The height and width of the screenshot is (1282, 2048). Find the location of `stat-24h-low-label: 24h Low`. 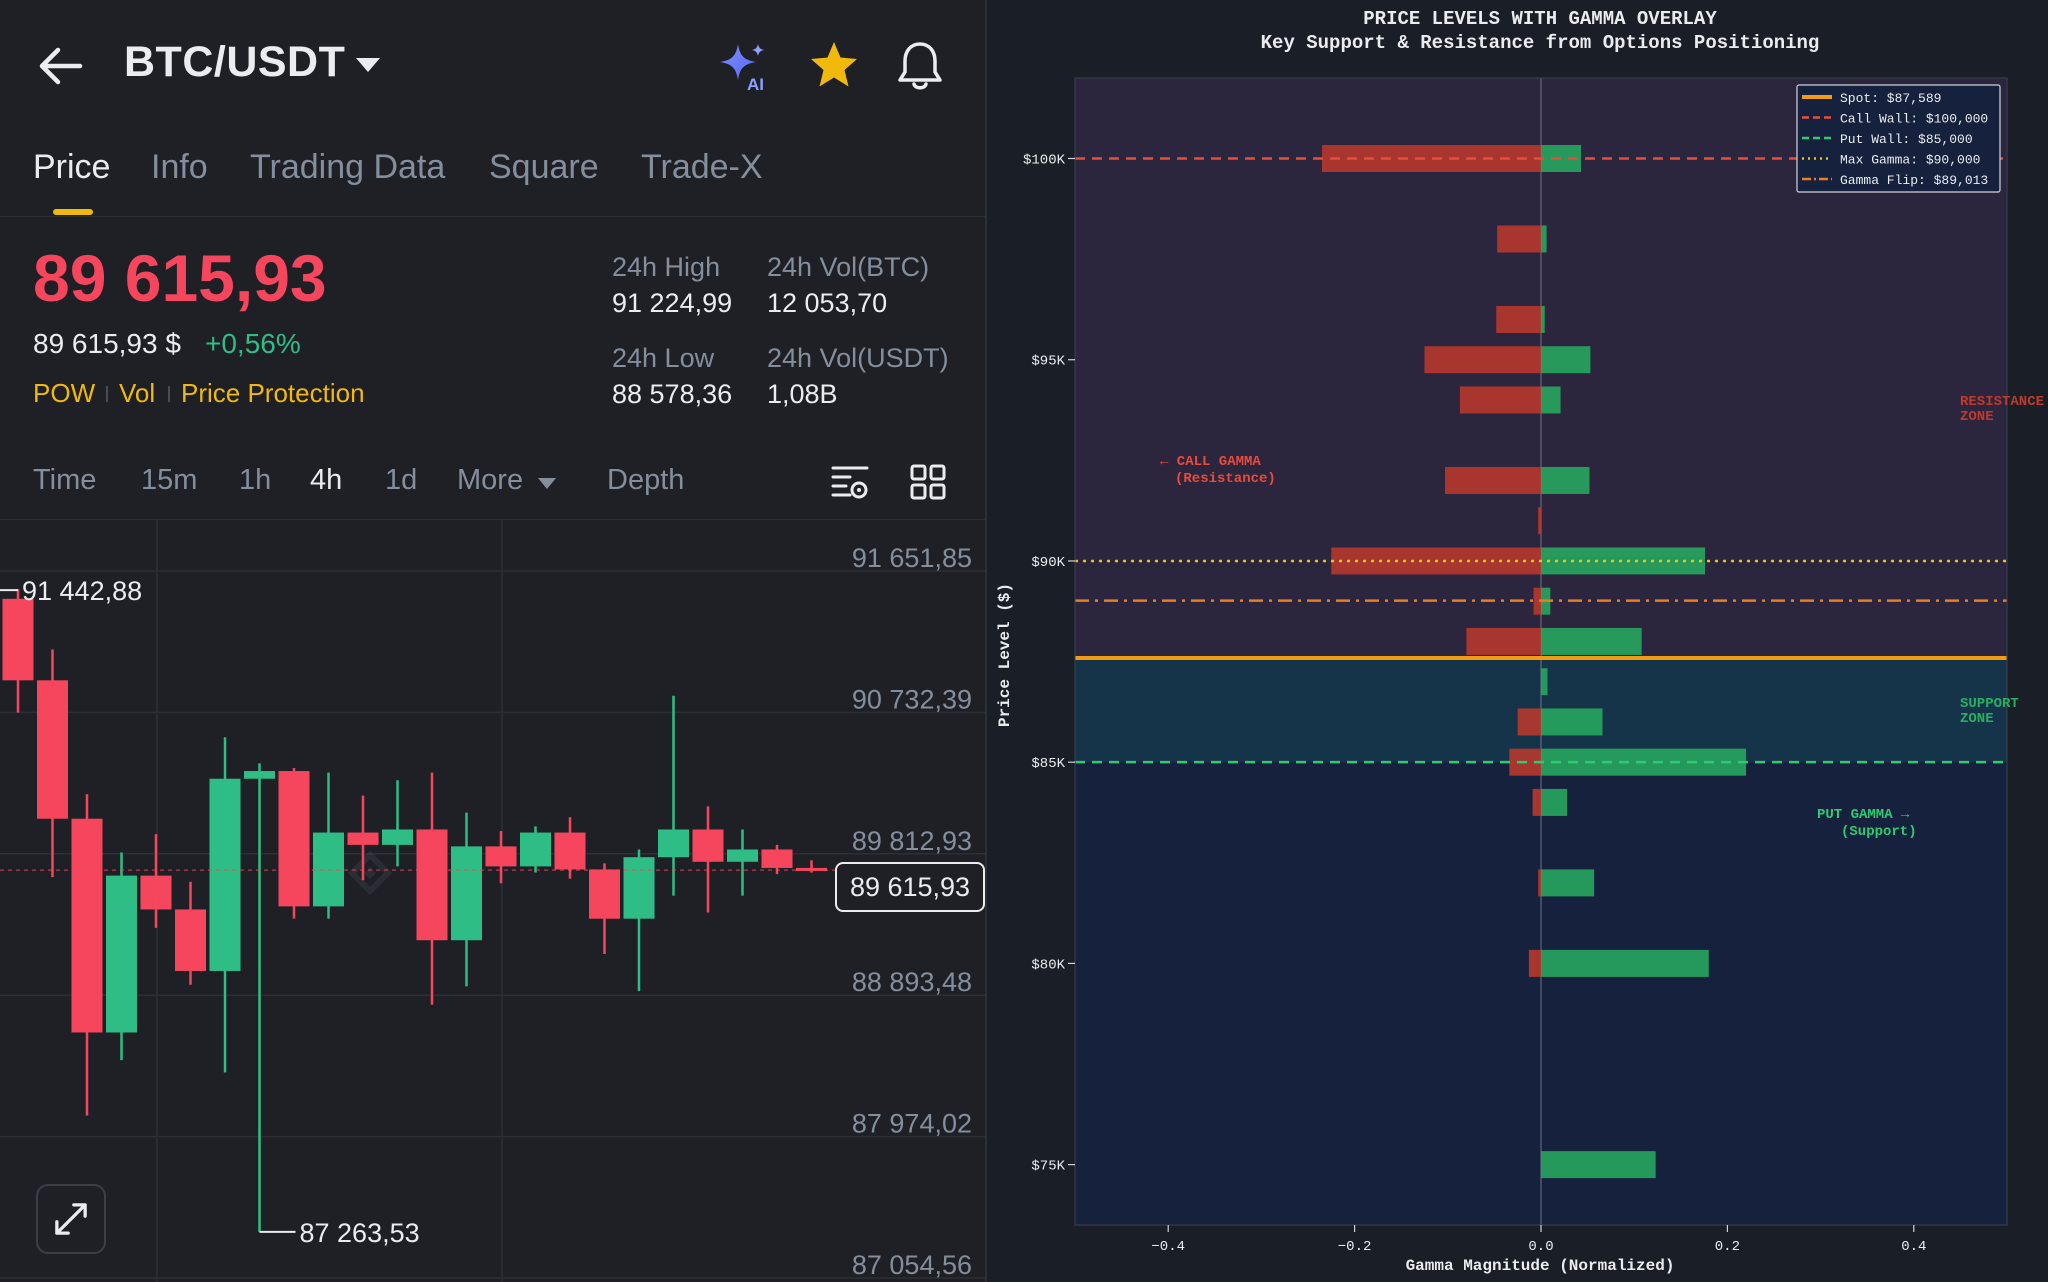

stat-24h-low-label: 24h Low is located at coordinates (663, 358).